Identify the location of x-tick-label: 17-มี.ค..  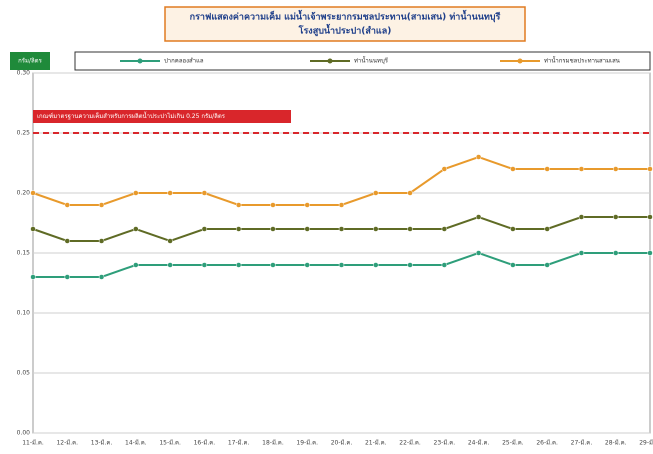
(239, 443).